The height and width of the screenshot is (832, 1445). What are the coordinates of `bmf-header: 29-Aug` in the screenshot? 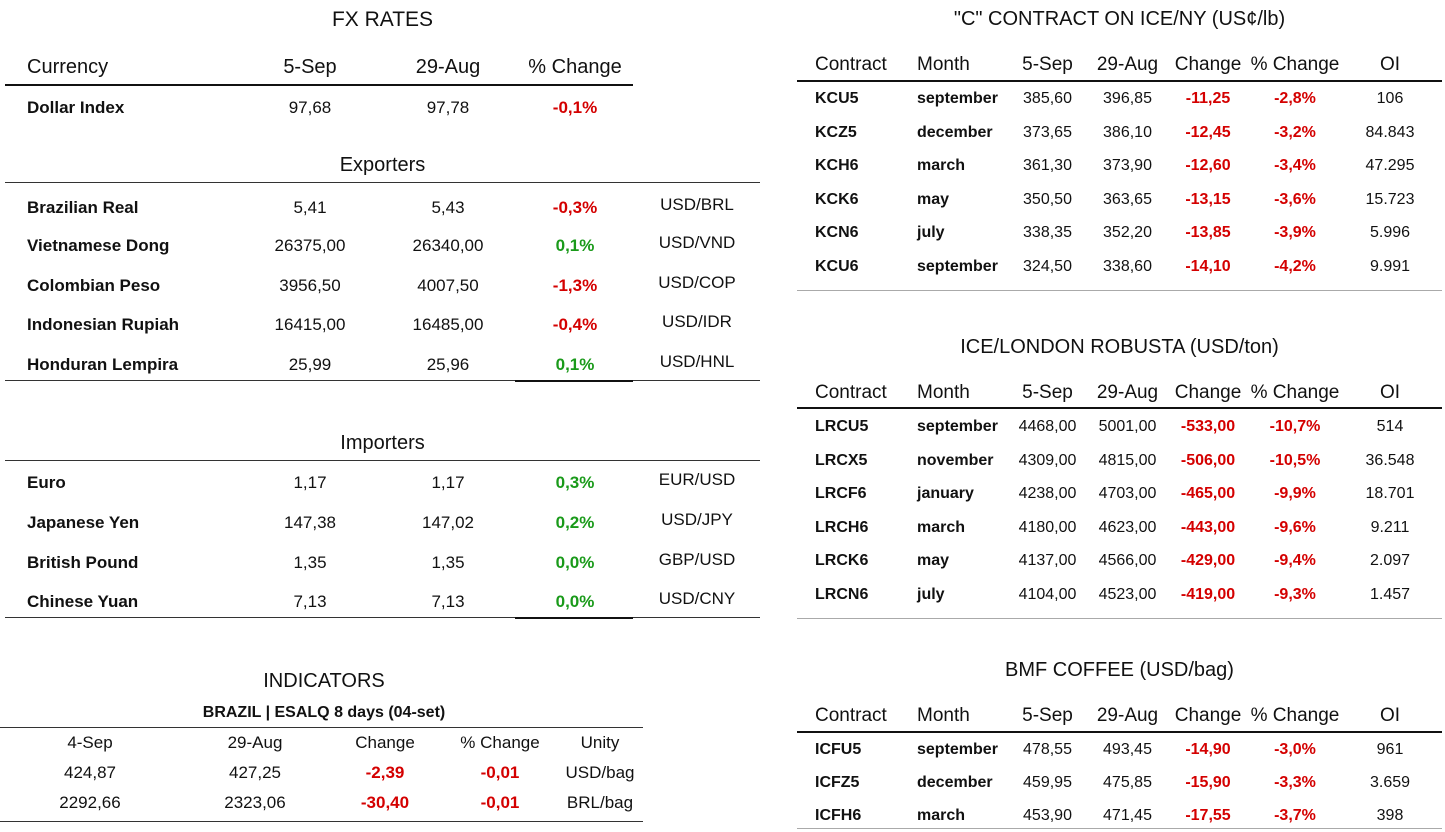 It's located at (1127, 715).